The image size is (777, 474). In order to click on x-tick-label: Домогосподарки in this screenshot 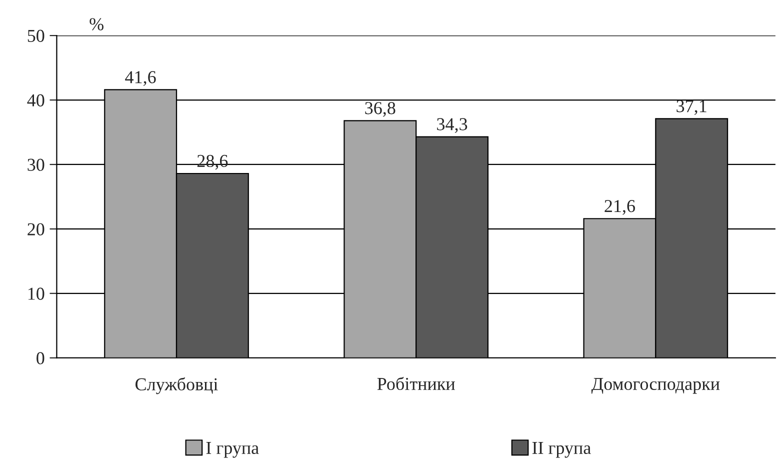, I will do `click(655, 386)`.